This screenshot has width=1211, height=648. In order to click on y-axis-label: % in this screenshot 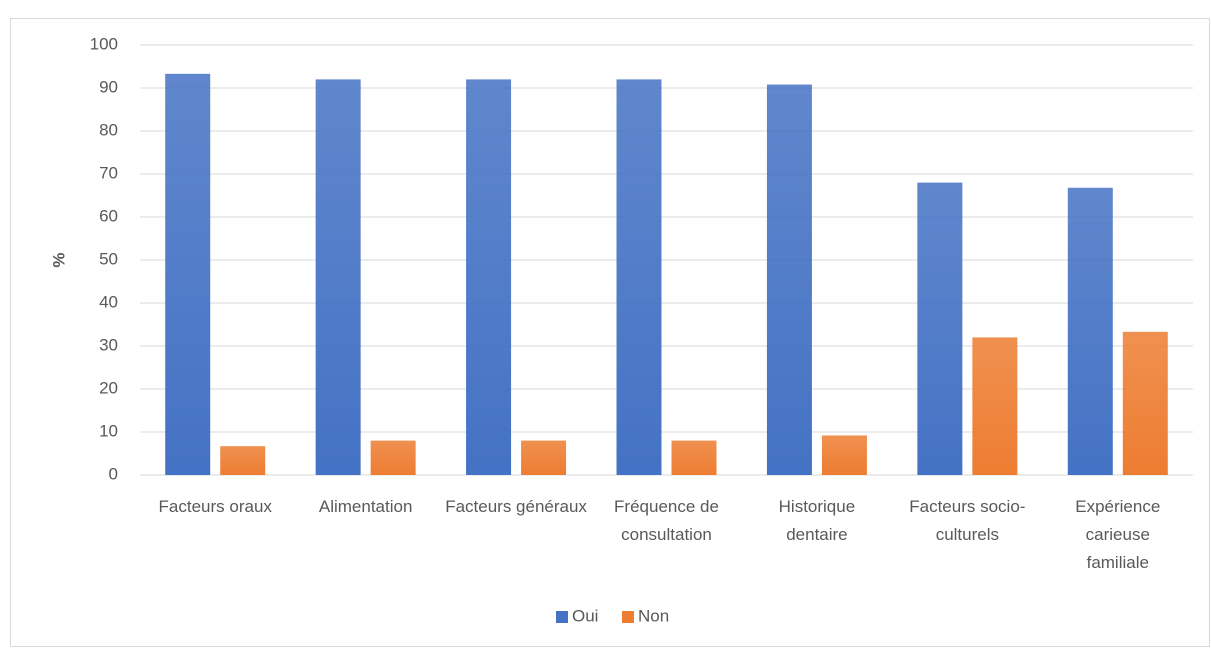, I will do `click(58, 259)`.